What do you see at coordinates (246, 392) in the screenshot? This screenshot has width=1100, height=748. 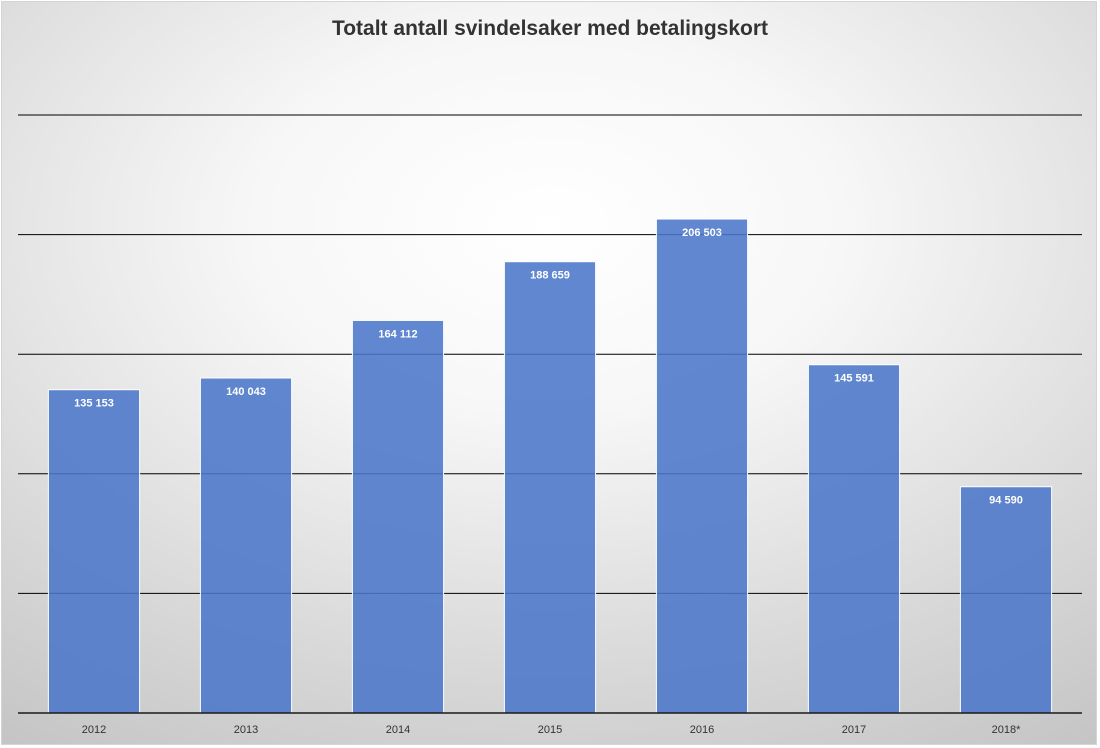 I see `data-label-2013: 140 043` at bounding box center [246, 392].